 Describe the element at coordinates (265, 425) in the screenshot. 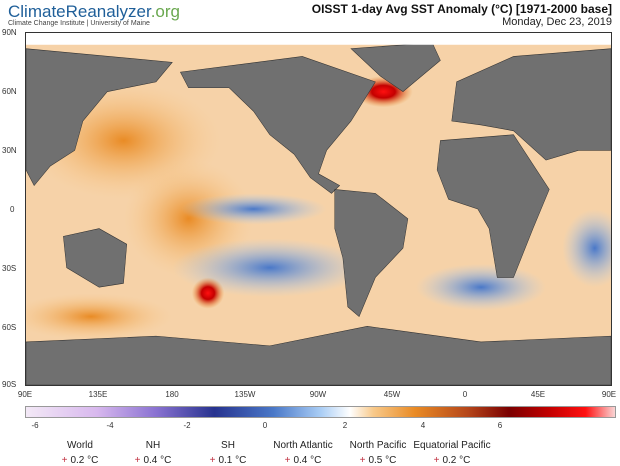

I see `colorbar-tick: 0` at that location.